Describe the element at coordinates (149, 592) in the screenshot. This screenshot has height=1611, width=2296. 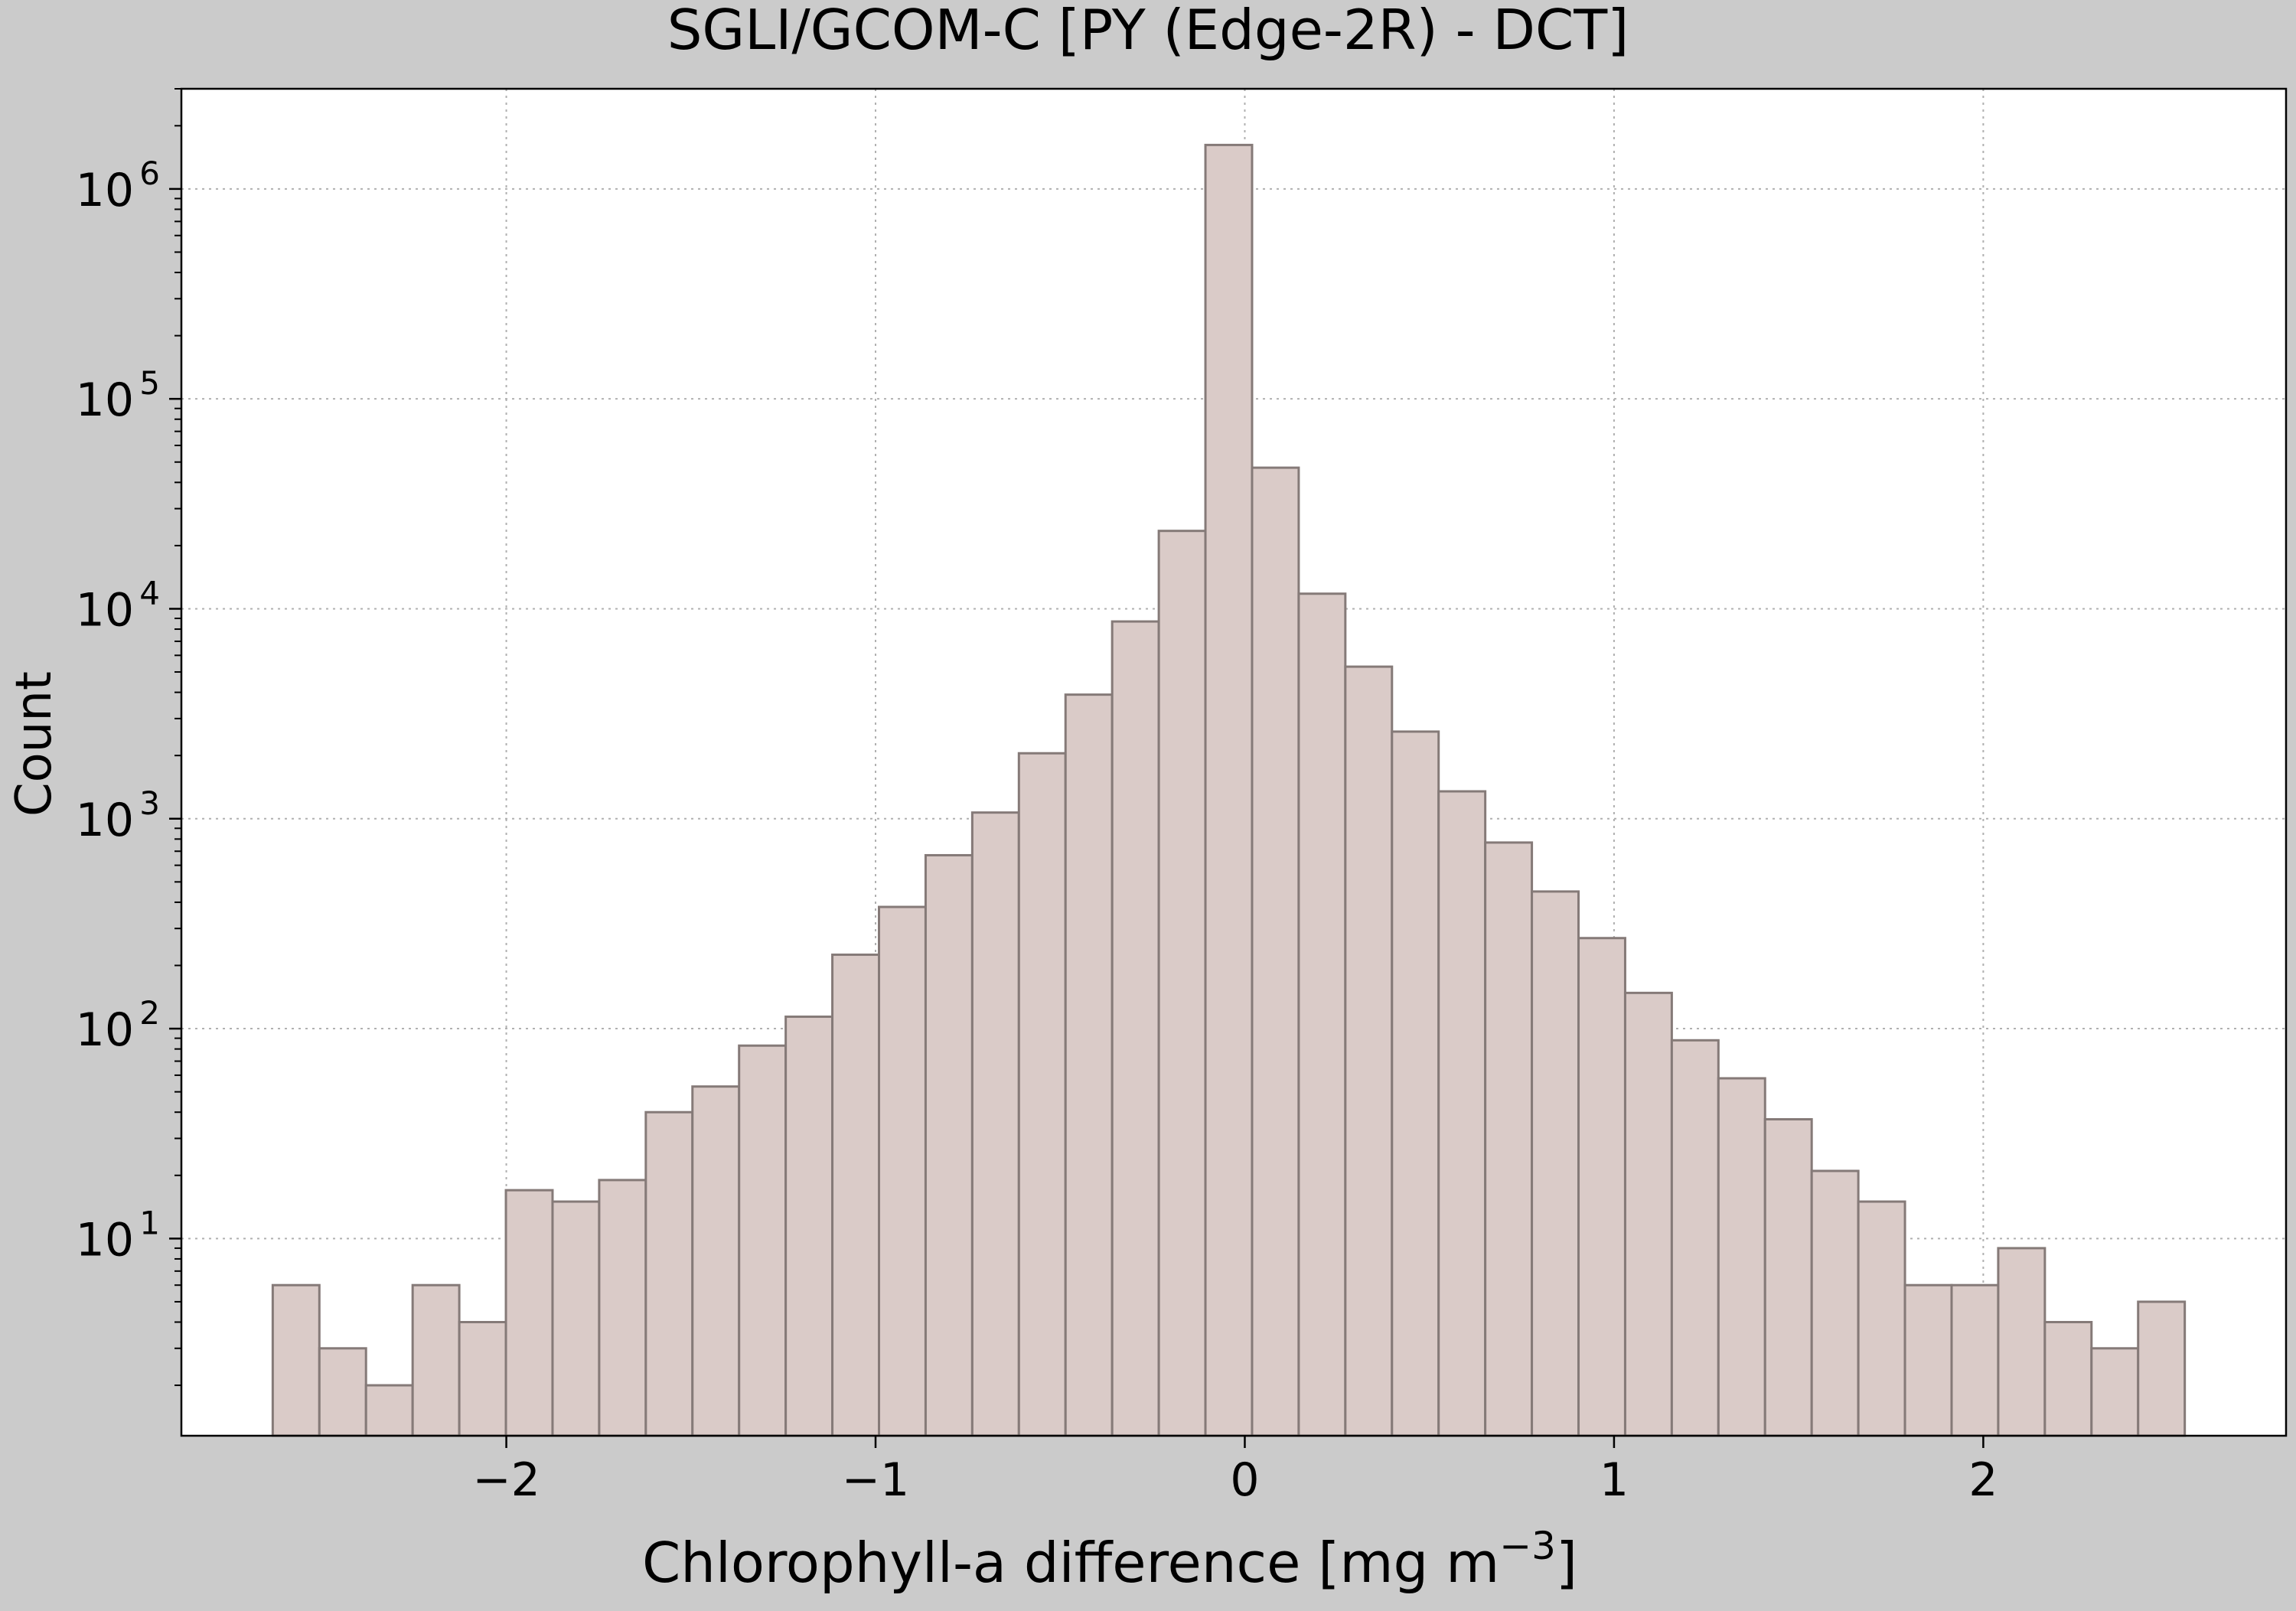
I see `y-tick-exponent: 4` at that location.